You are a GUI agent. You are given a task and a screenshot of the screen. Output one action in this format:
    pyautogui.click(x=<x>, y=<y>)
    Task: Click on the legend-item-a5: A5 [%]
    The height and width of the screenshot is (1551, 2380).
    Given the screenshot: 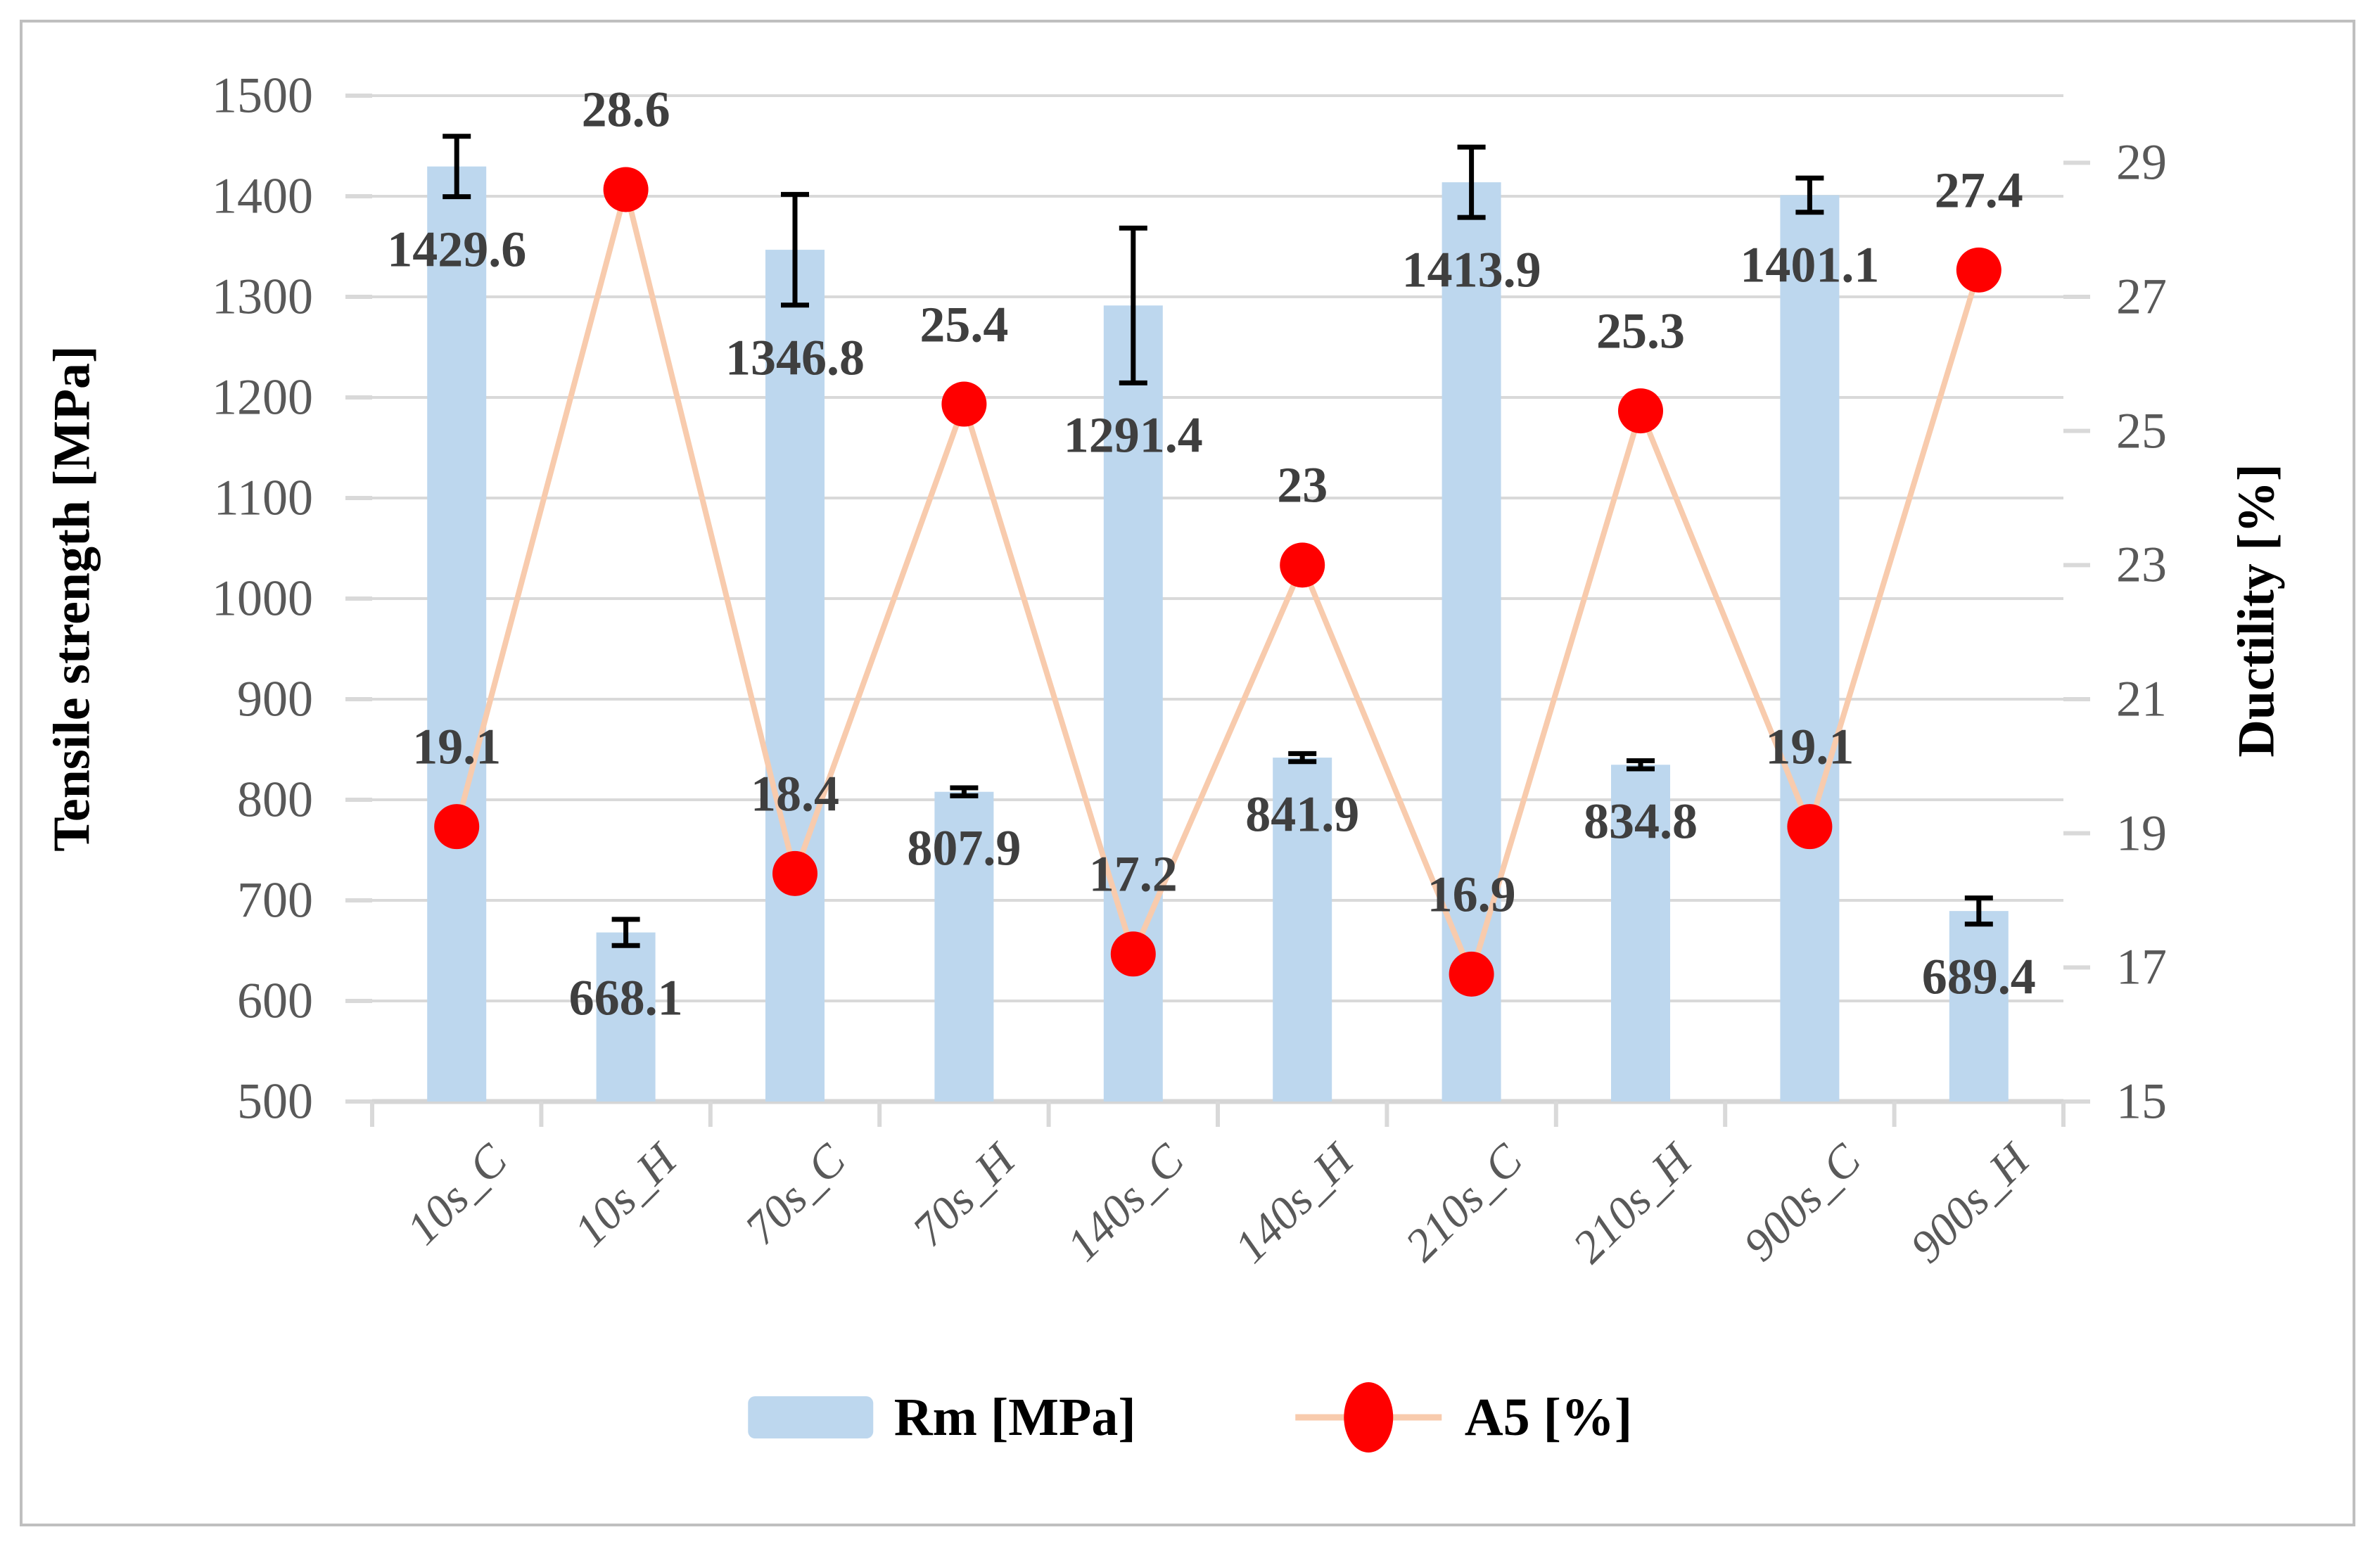 What is the action you would take?
    pyautogui.click(x=1464, y=1417)
    